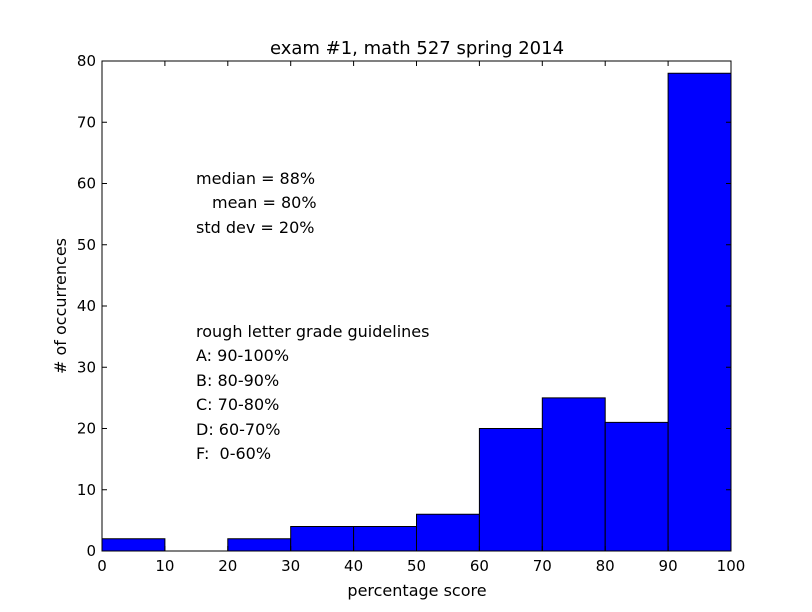 This screenshot has height=612, width=812. Describe the element at coordinates (91, 551) in the screenshot. I see `y-tick-label: 0` at that location.